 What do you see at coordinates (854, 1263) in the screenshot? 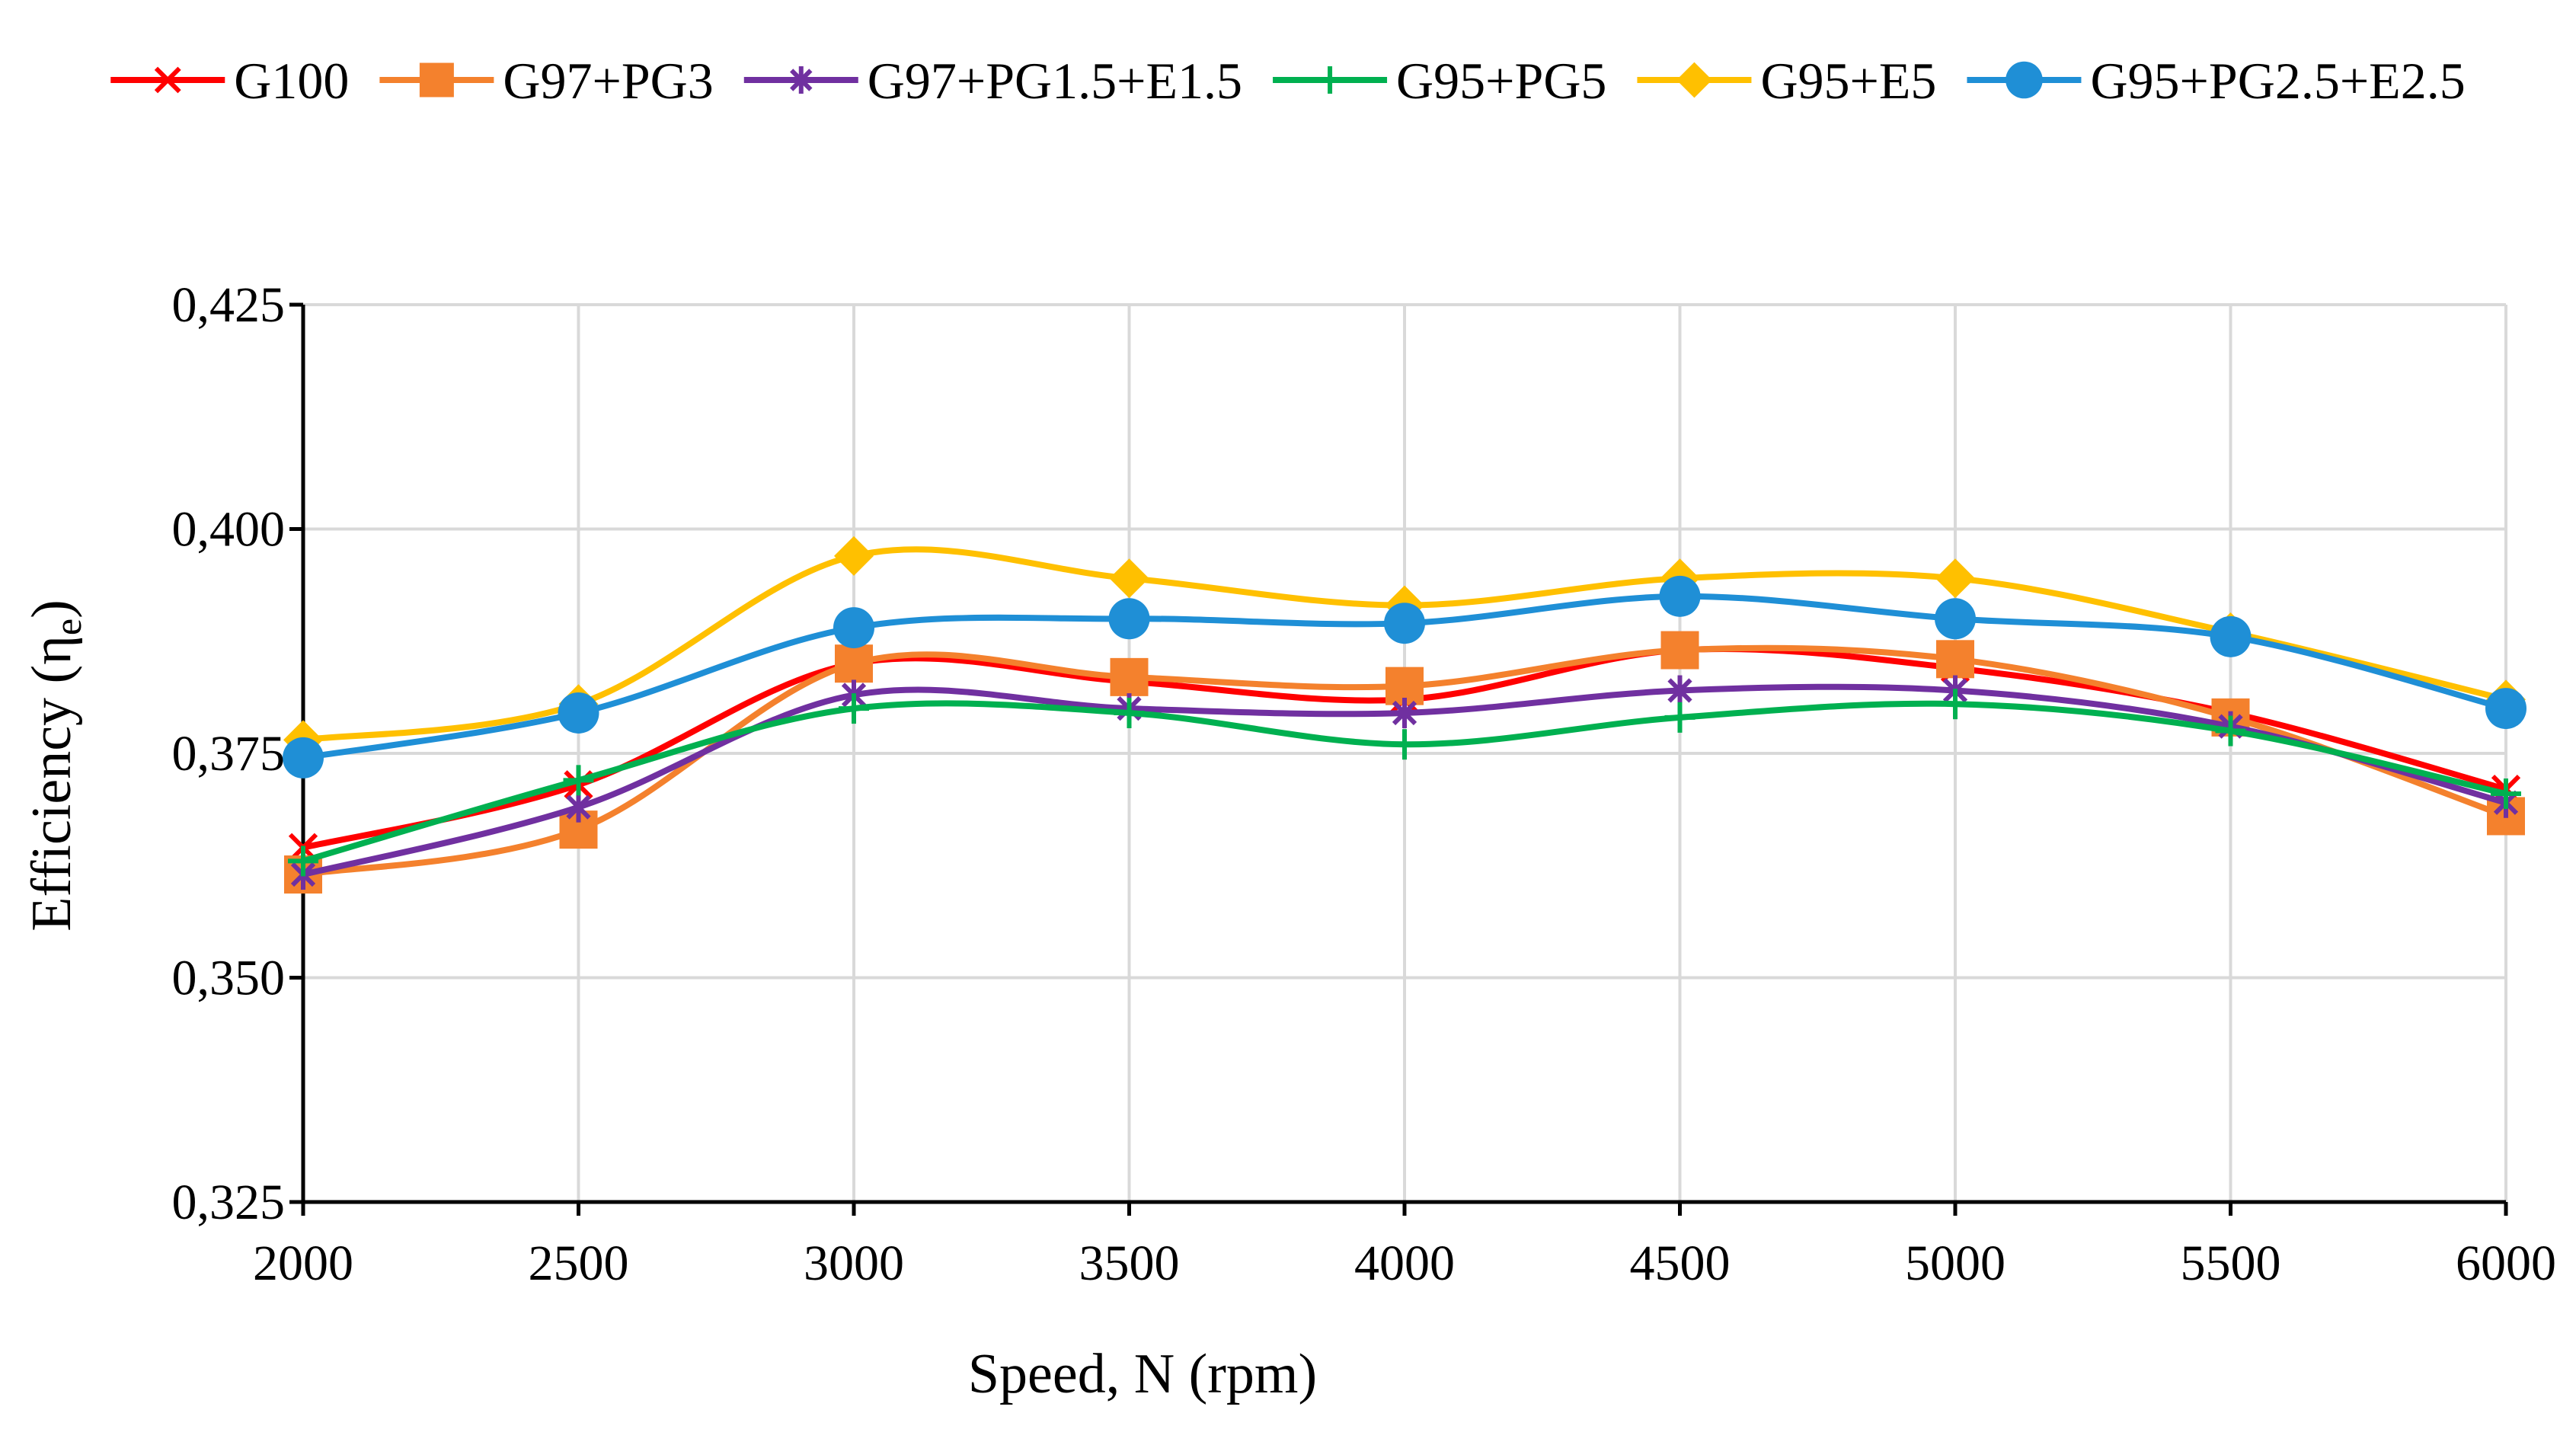
I see `x-tick-label: 3000` at bounding box center [854, 1263].